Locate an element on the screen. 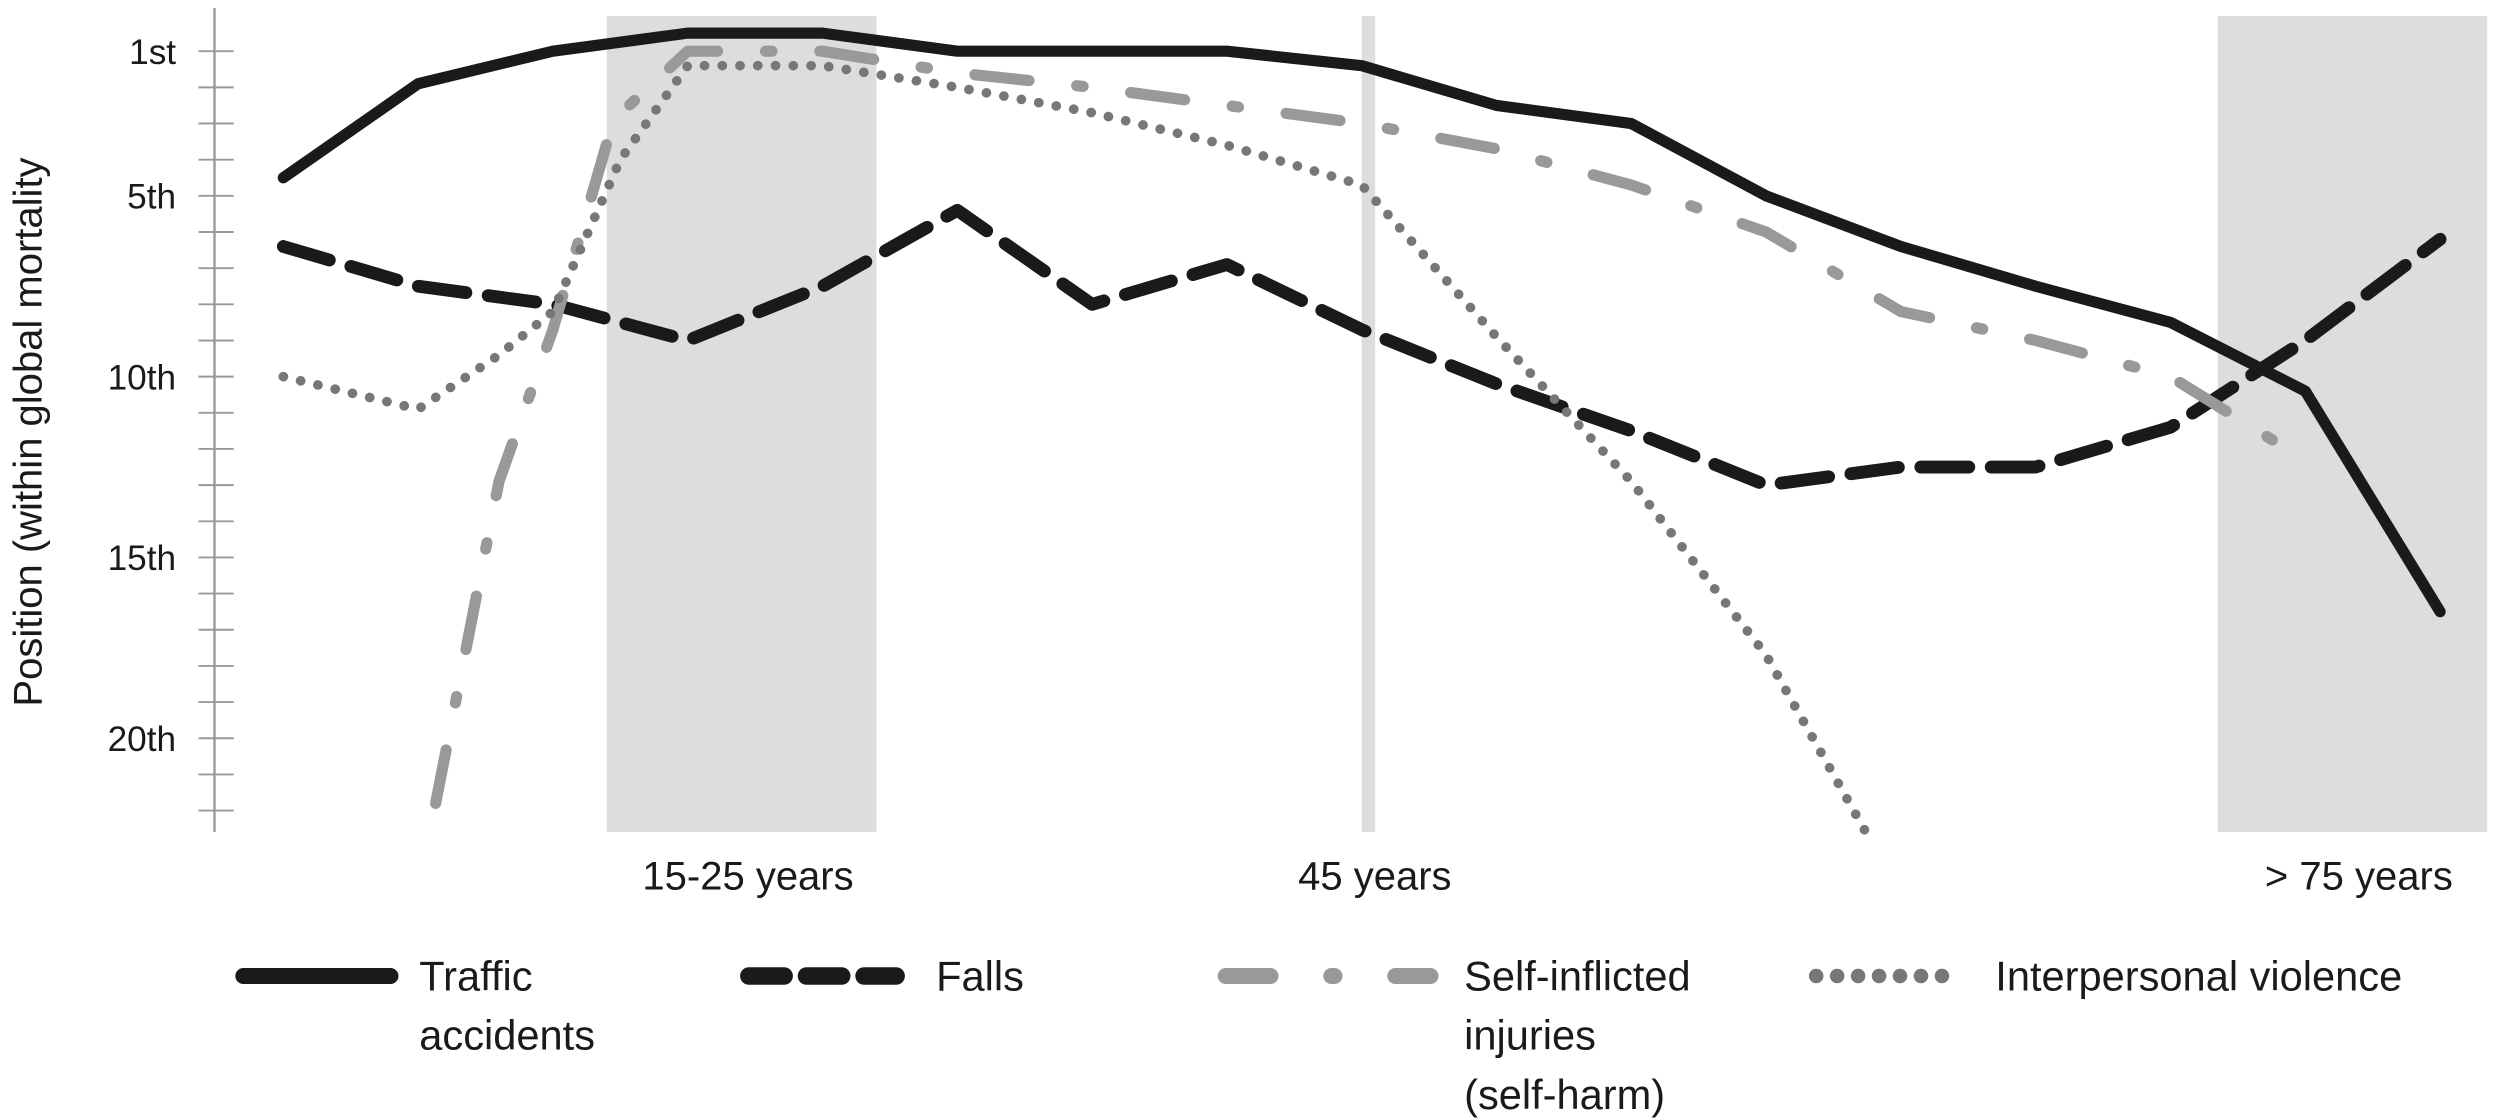  y-tick-label: 1st is located at coordinates (152, 52).